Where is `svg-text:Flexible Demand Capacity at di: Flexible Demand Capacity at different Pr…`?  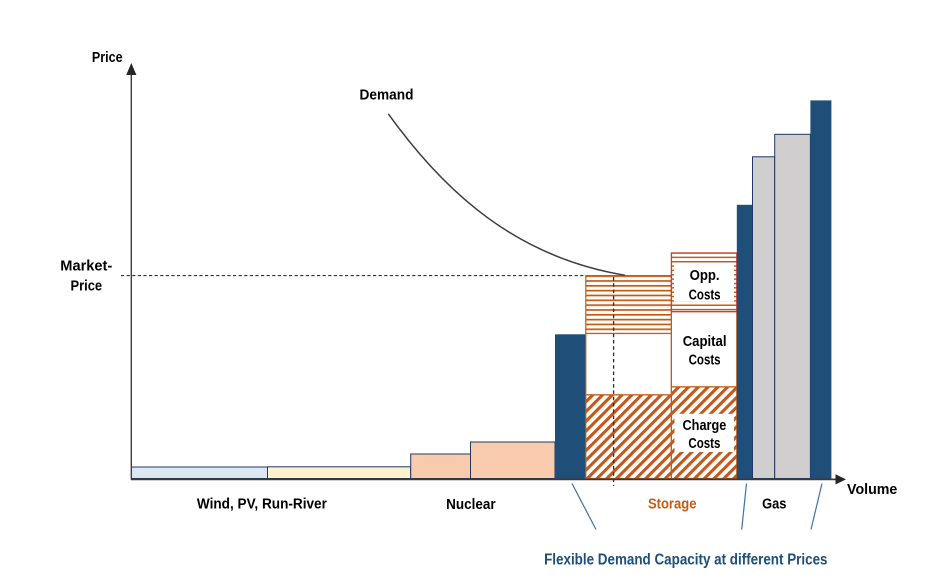
svg-text:Flexible Demand Capacity at di: Flexible Demand Capacity at different Pr… is located at coordinates (685, 559).